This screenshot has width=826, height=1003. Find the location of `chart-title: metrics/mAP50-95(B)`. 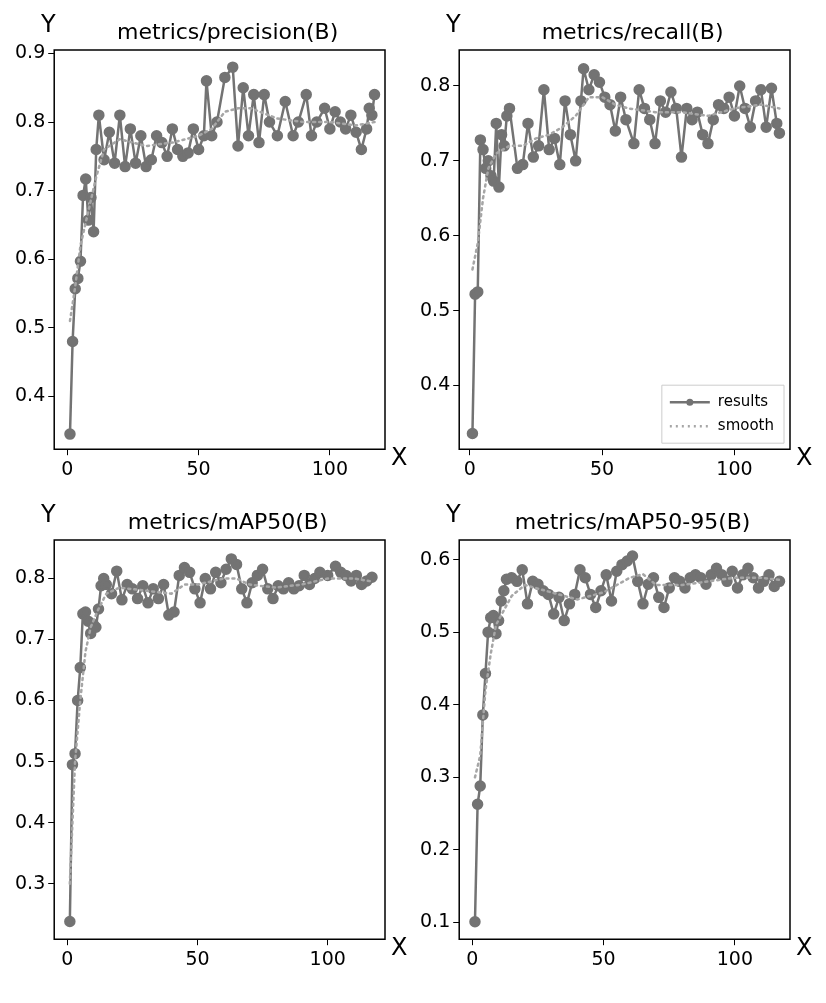

chart-title: metrics/mAP50-95(B) is located at coordinates (632, 521).